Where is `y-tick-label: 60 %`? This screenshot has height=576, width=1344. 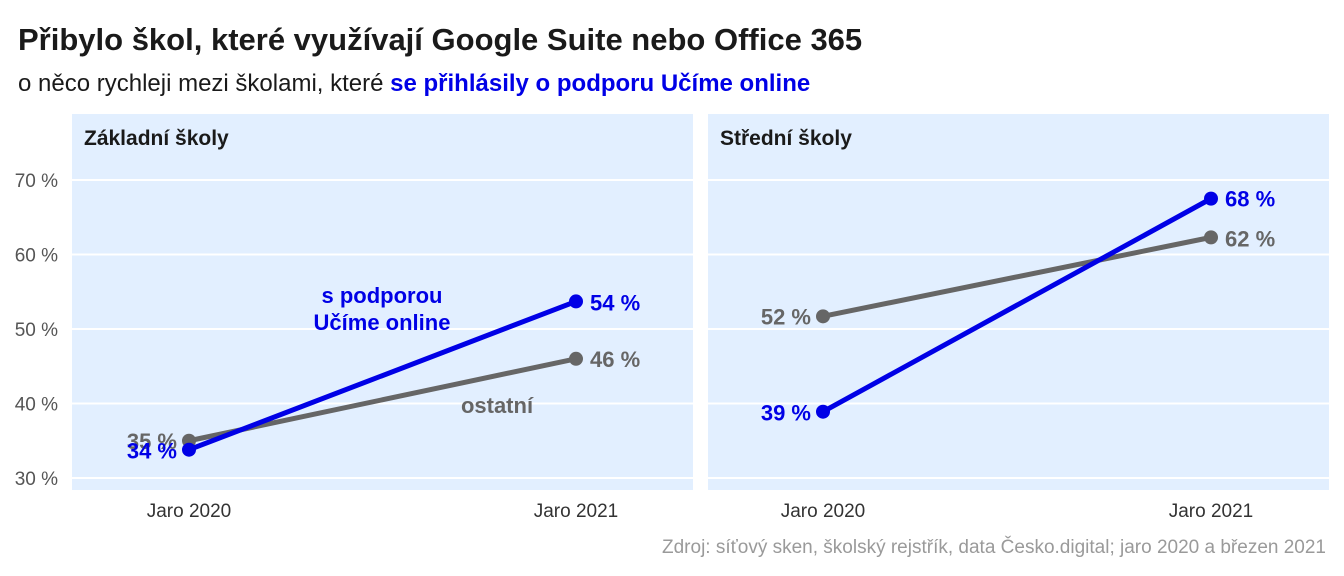 y-tick-label: 60 % is located at coordinates (36, 256).